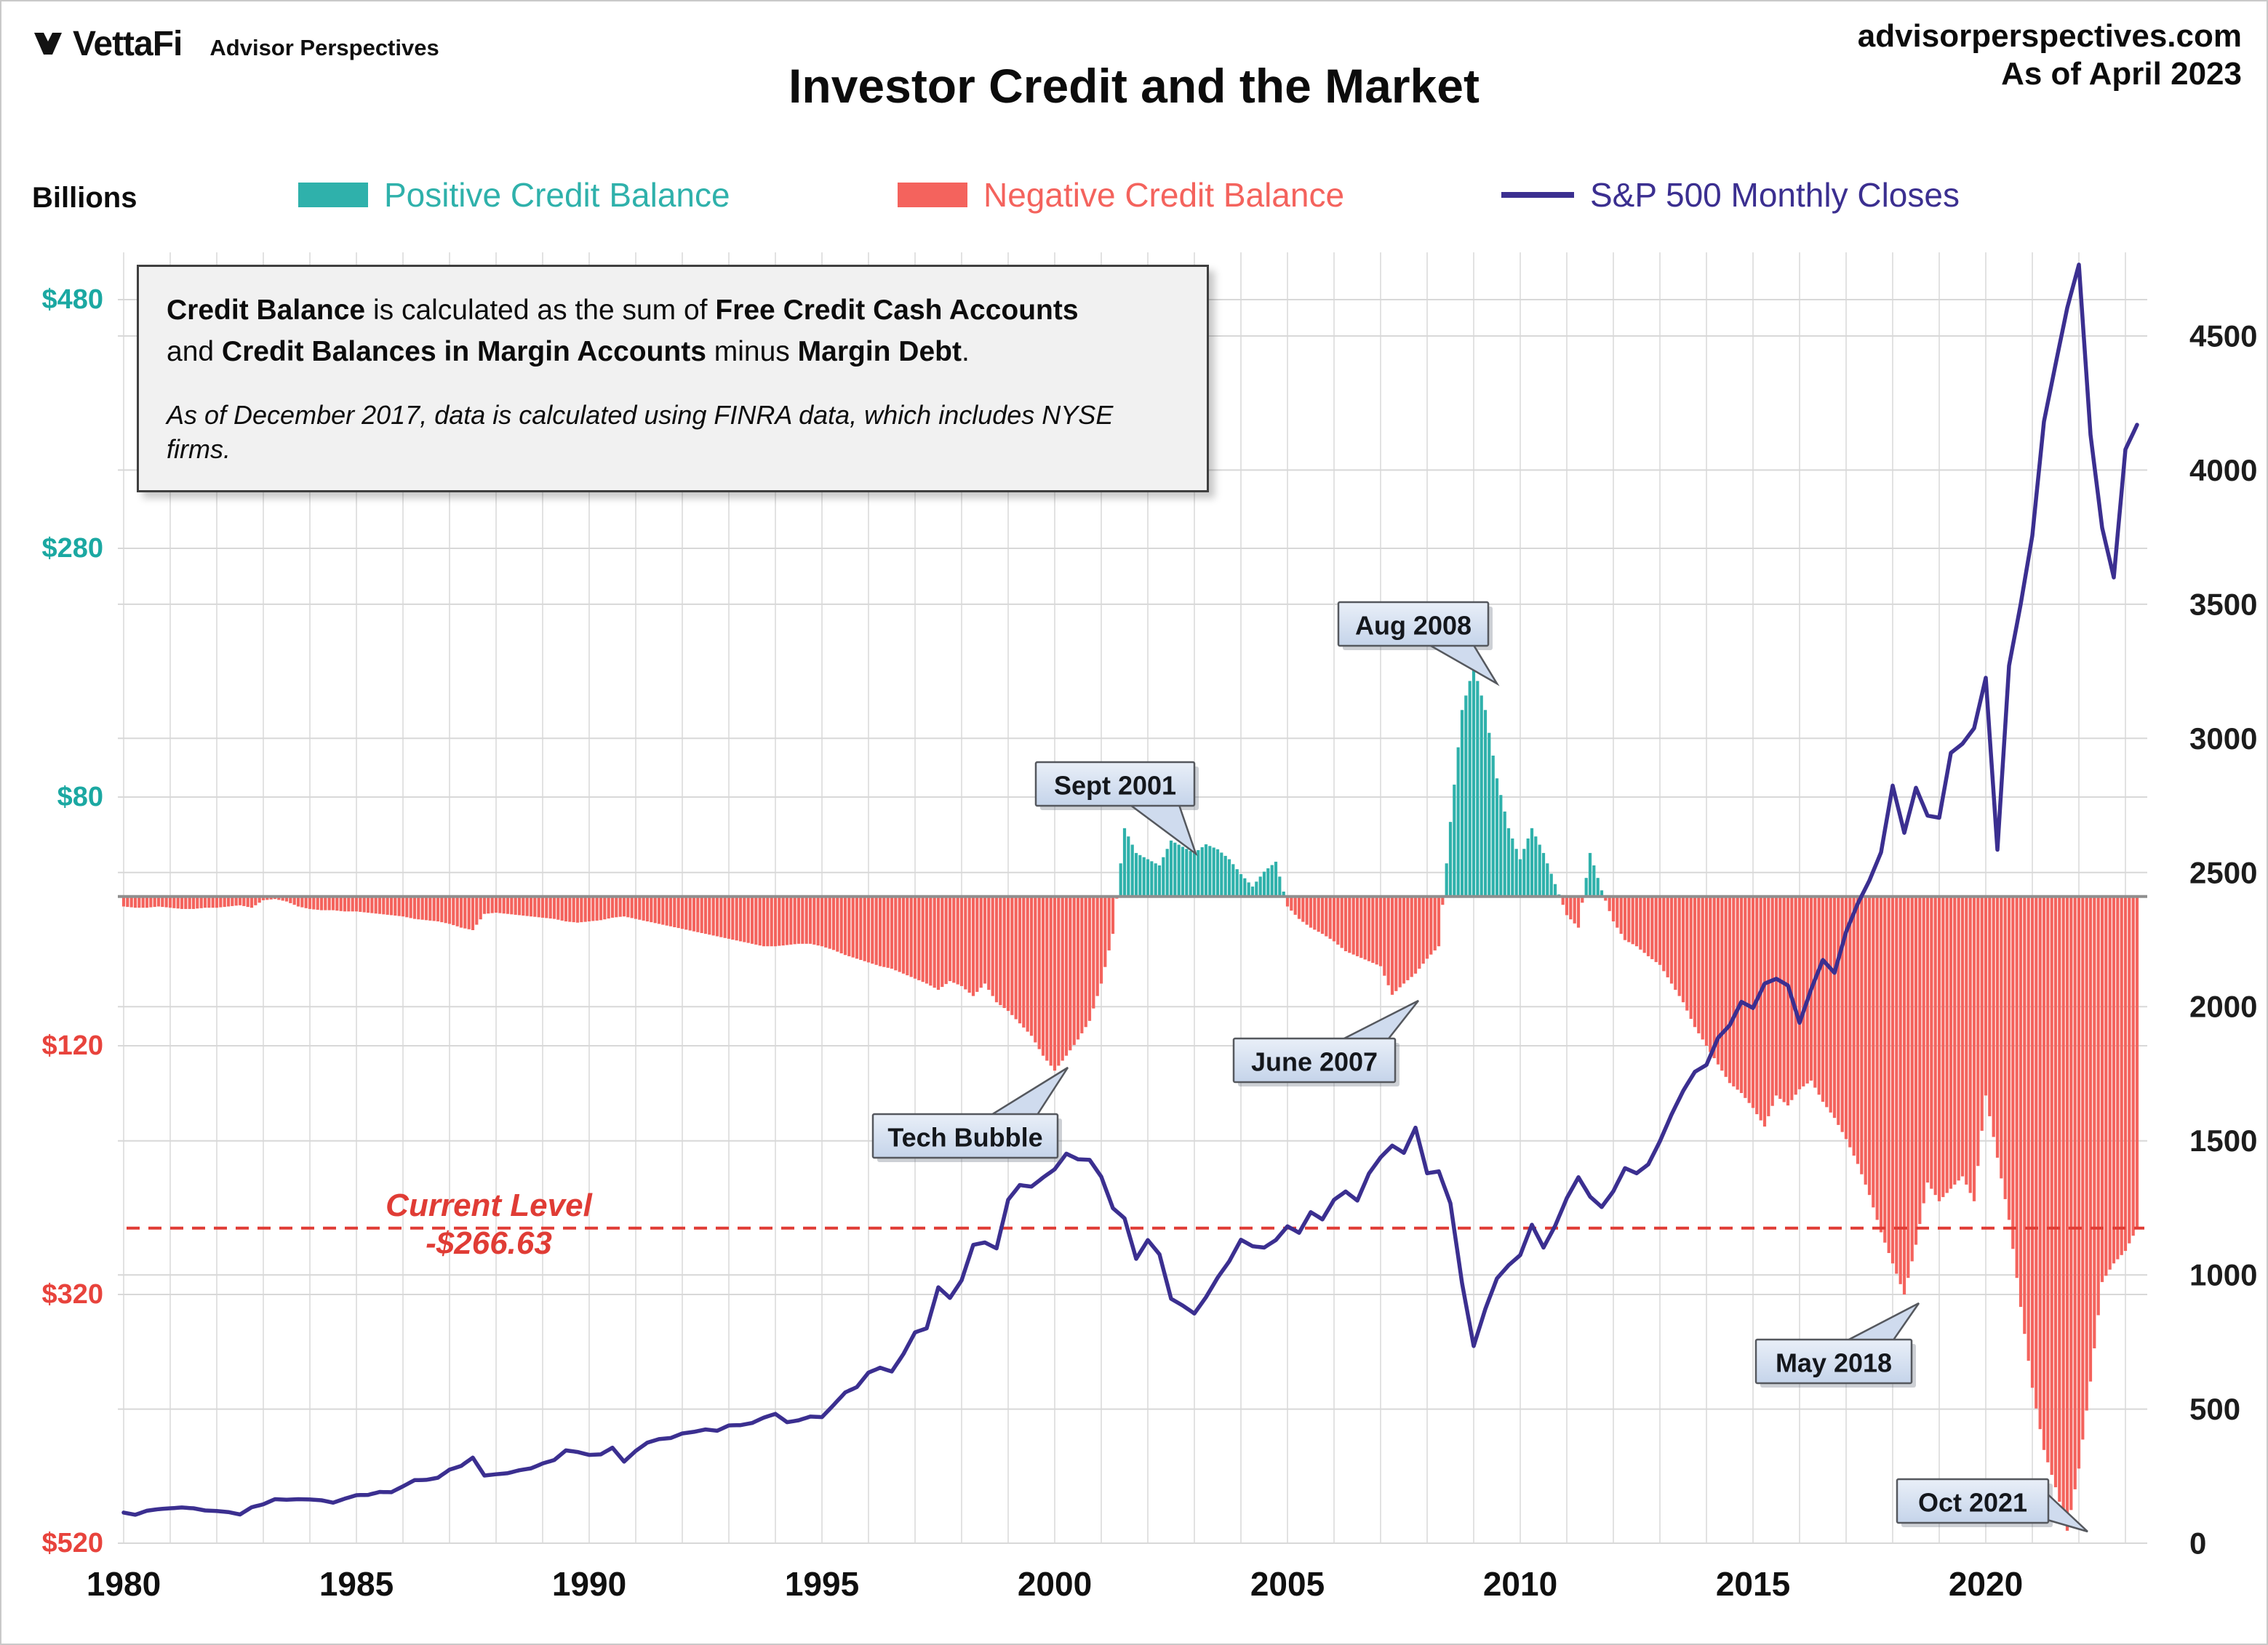 Image resolution: width=2268 pixels, height=1645 pixels. Describe the element at coordinates (324, 47) in the screenshot. I see `advisor-perspectives-label: Advisor Perspectives` at that location.